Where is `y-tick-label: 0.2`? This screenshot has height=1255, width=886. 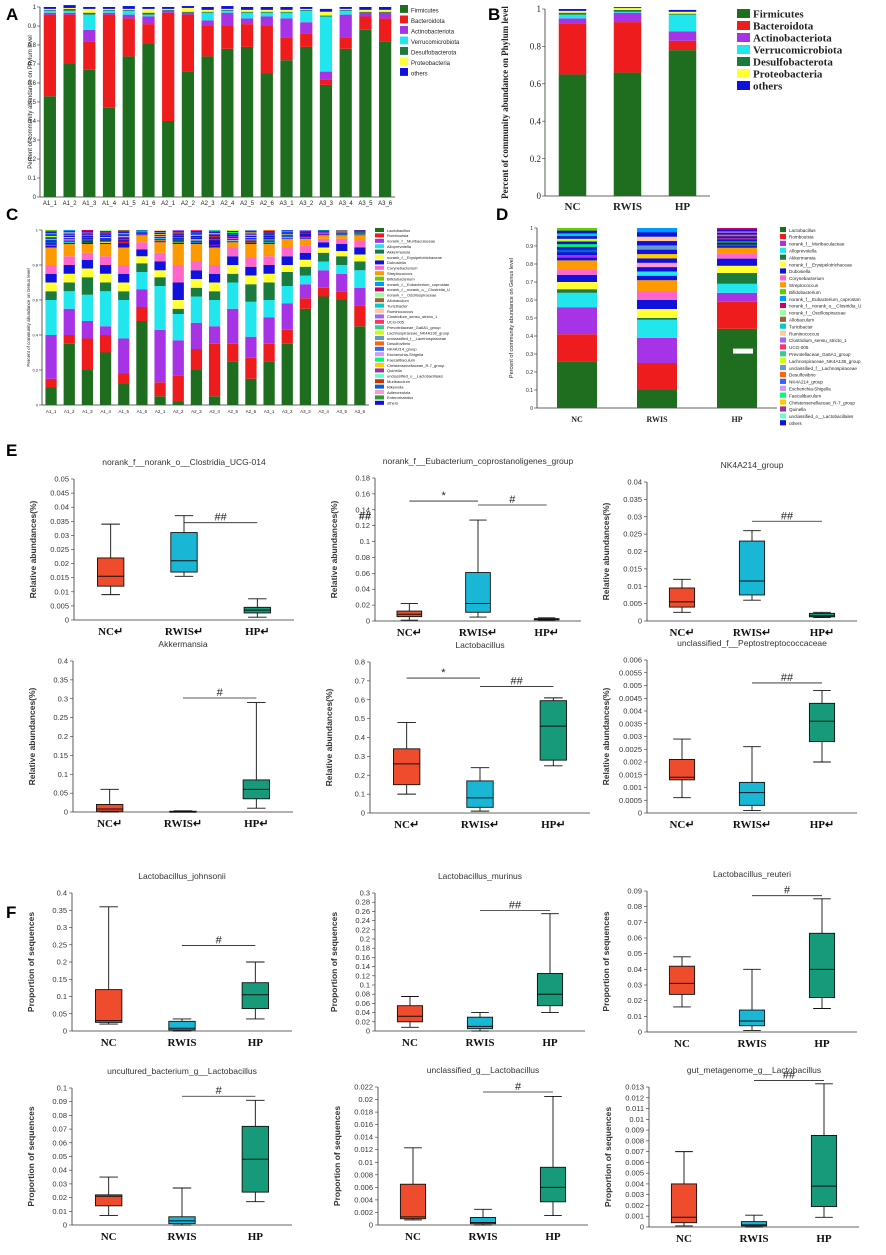
y-tick-label: 0.2 is located at coordinates (535, 159).